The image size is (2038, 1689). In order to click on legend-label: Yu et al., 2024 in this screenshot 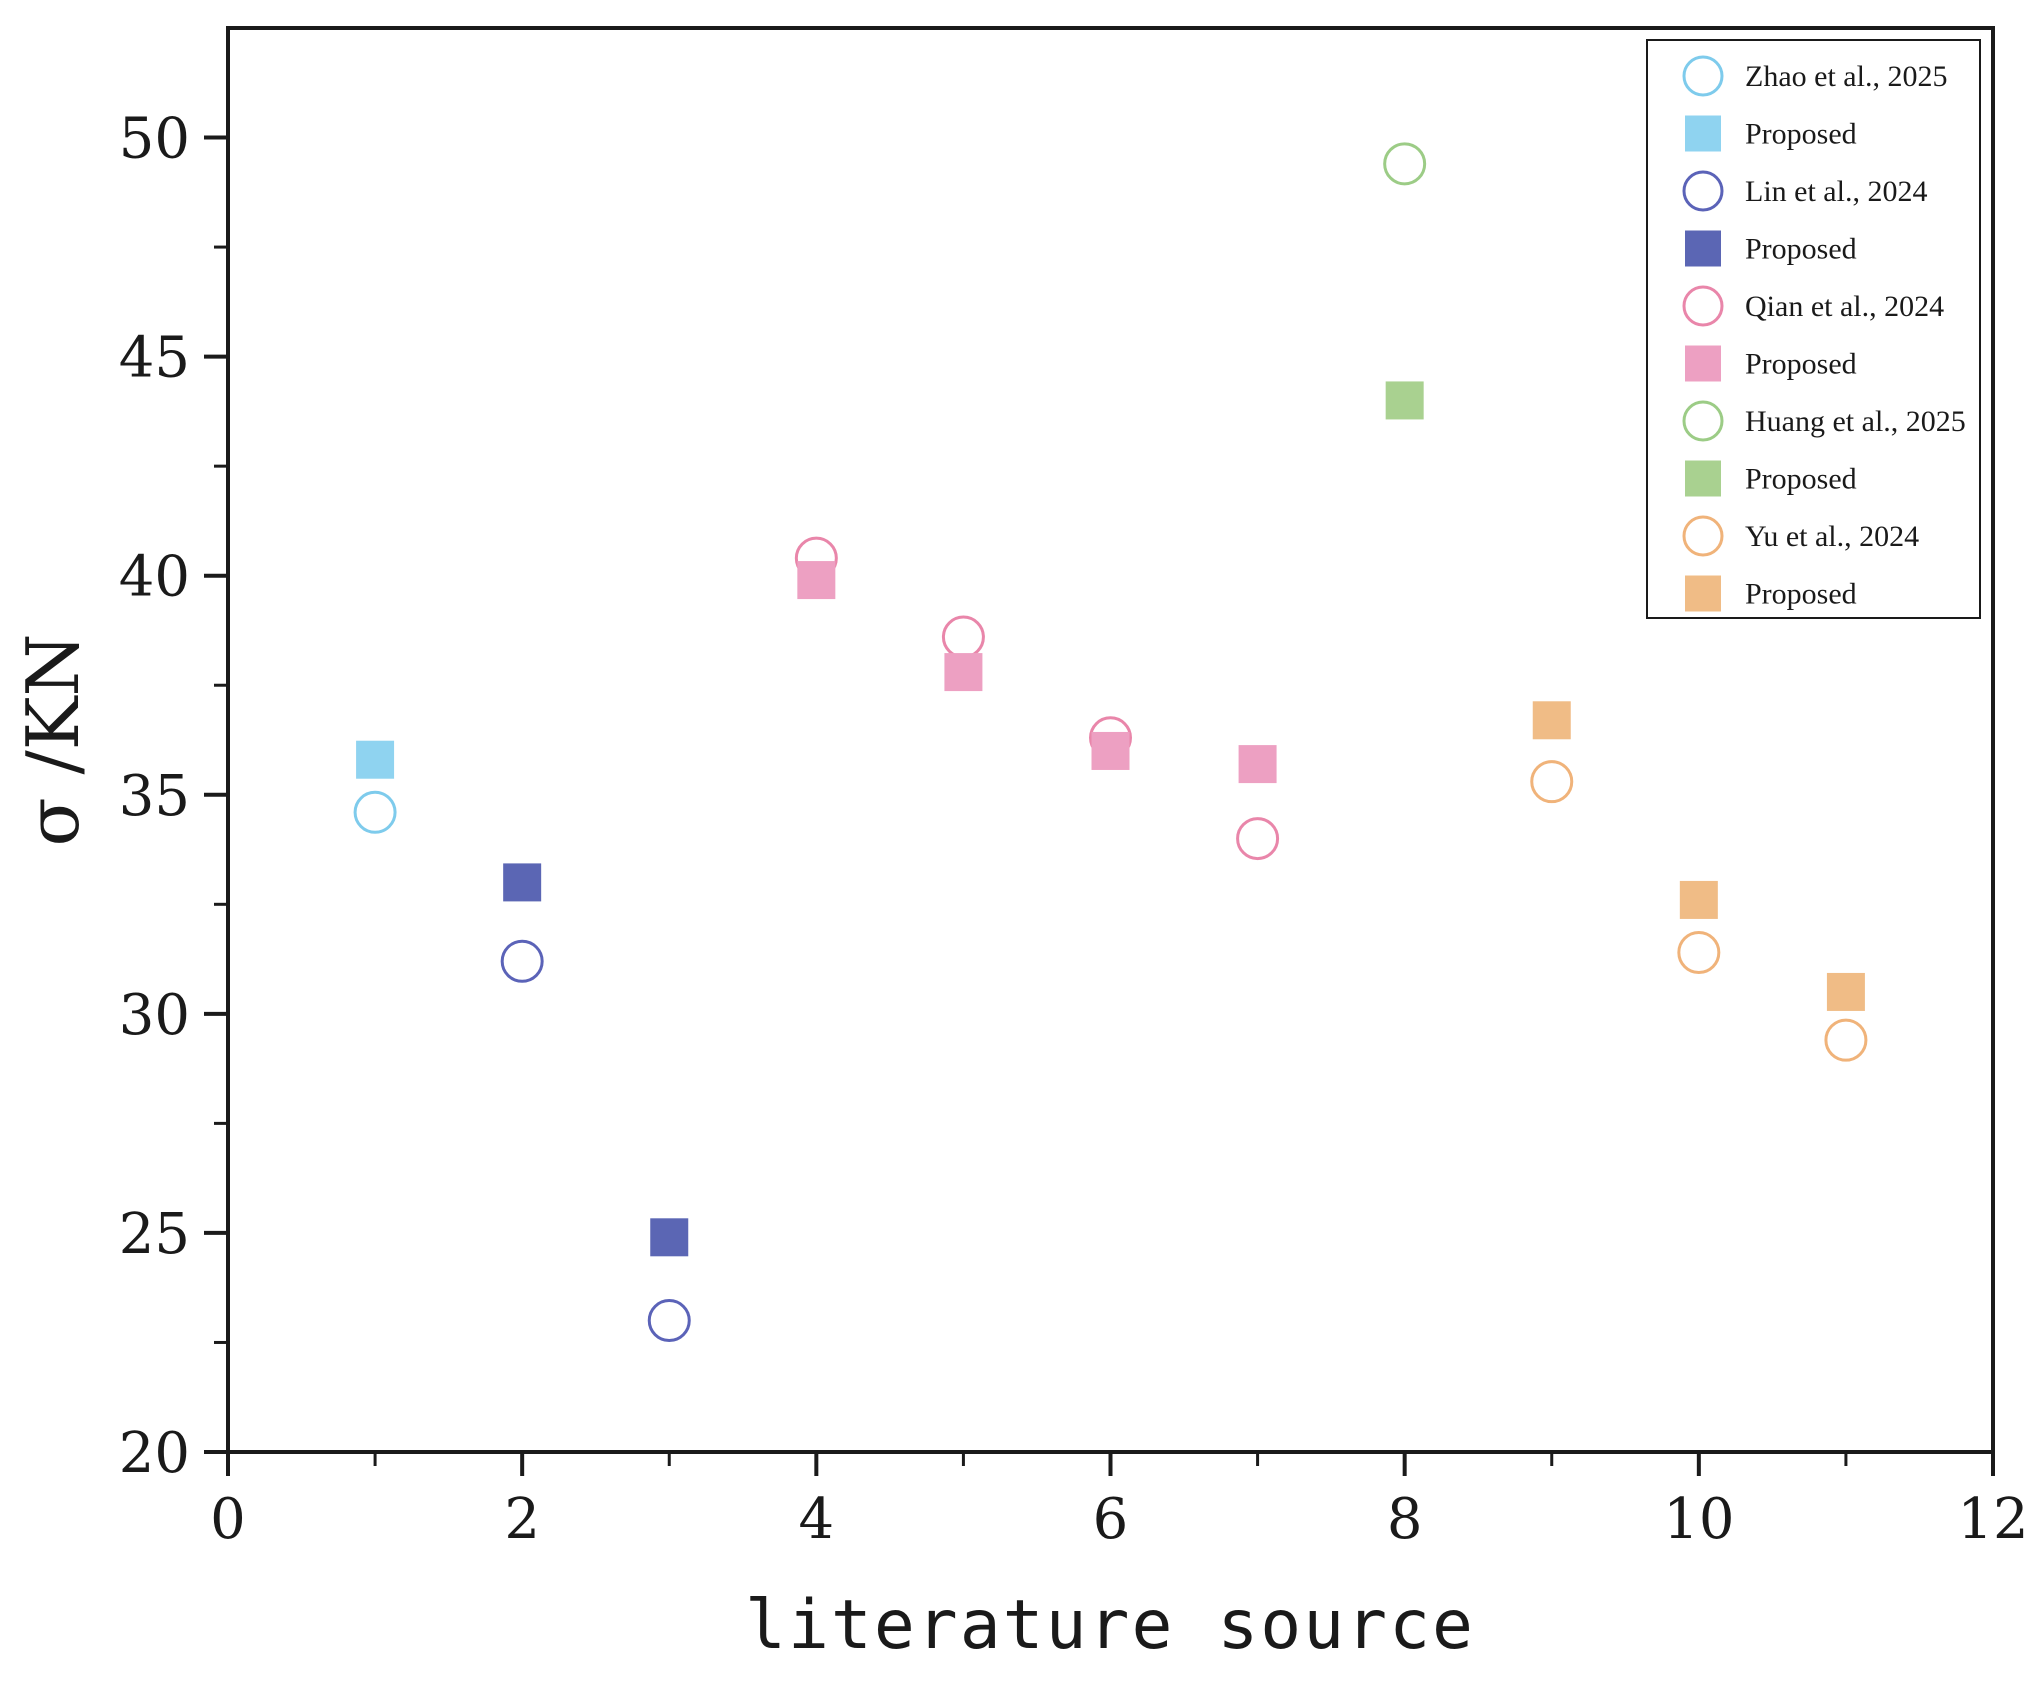, I will do `click(1832, 536)`.